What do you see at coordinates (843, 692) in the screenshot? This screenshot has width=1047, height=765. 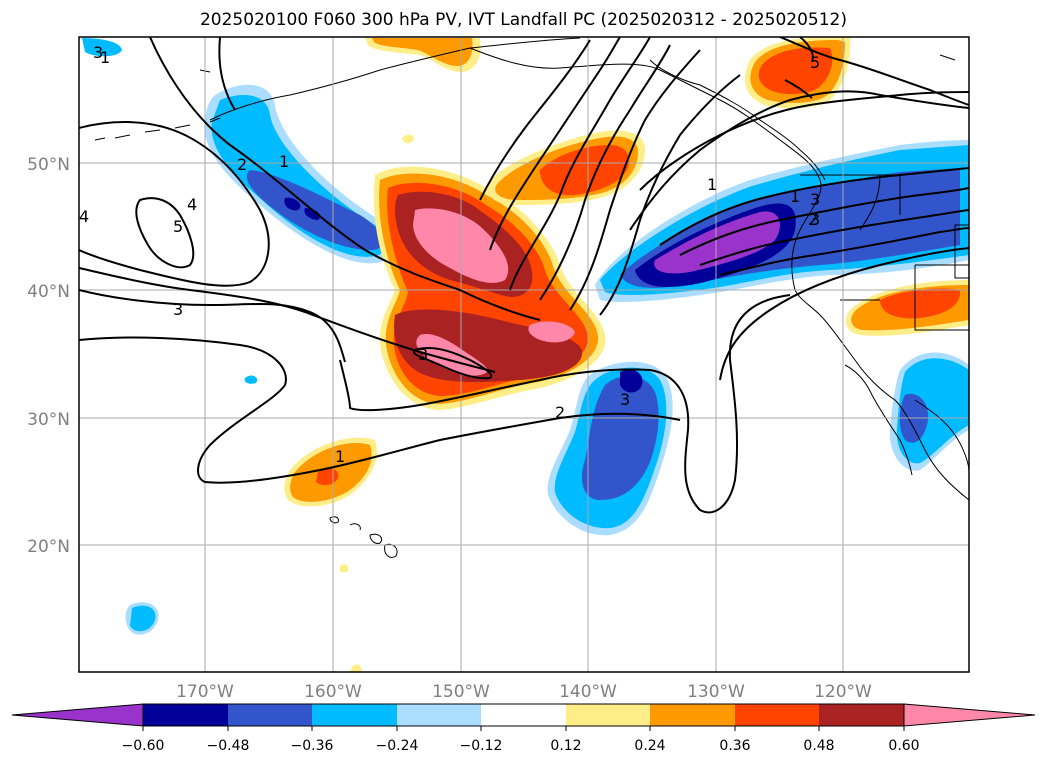 I see `lon-label-120w: 120°W` at bounding box center [843, 692].